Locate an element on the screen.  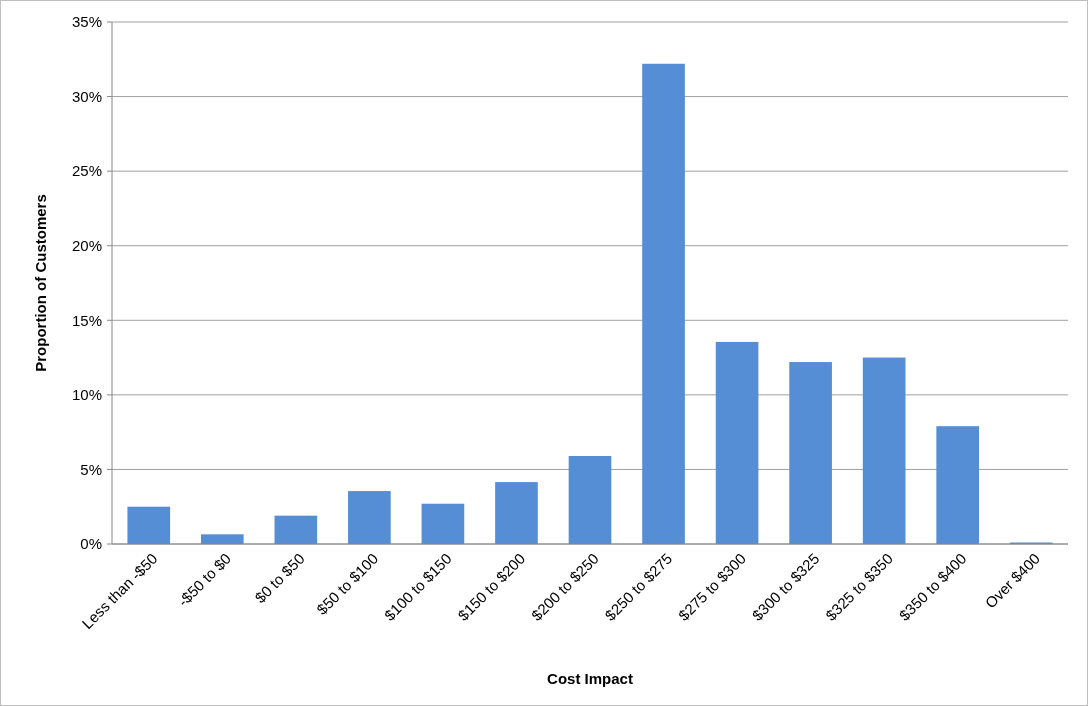
y-tick-label: 25% is located at coordinates (86, 171).